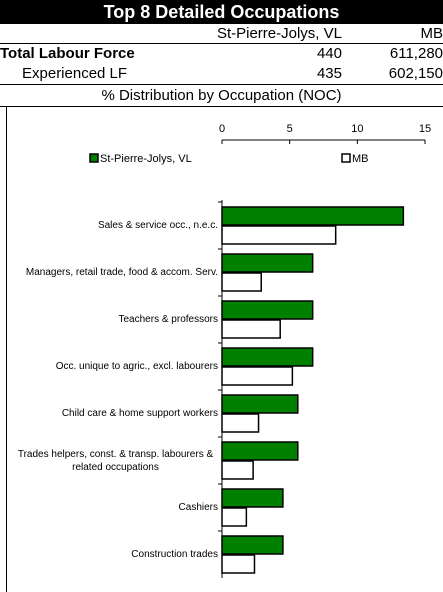 This screenshot has width=443, height=592. I want to click on category-label-box: Occ. unique to agric., excl. labourers, so click(114, 366).